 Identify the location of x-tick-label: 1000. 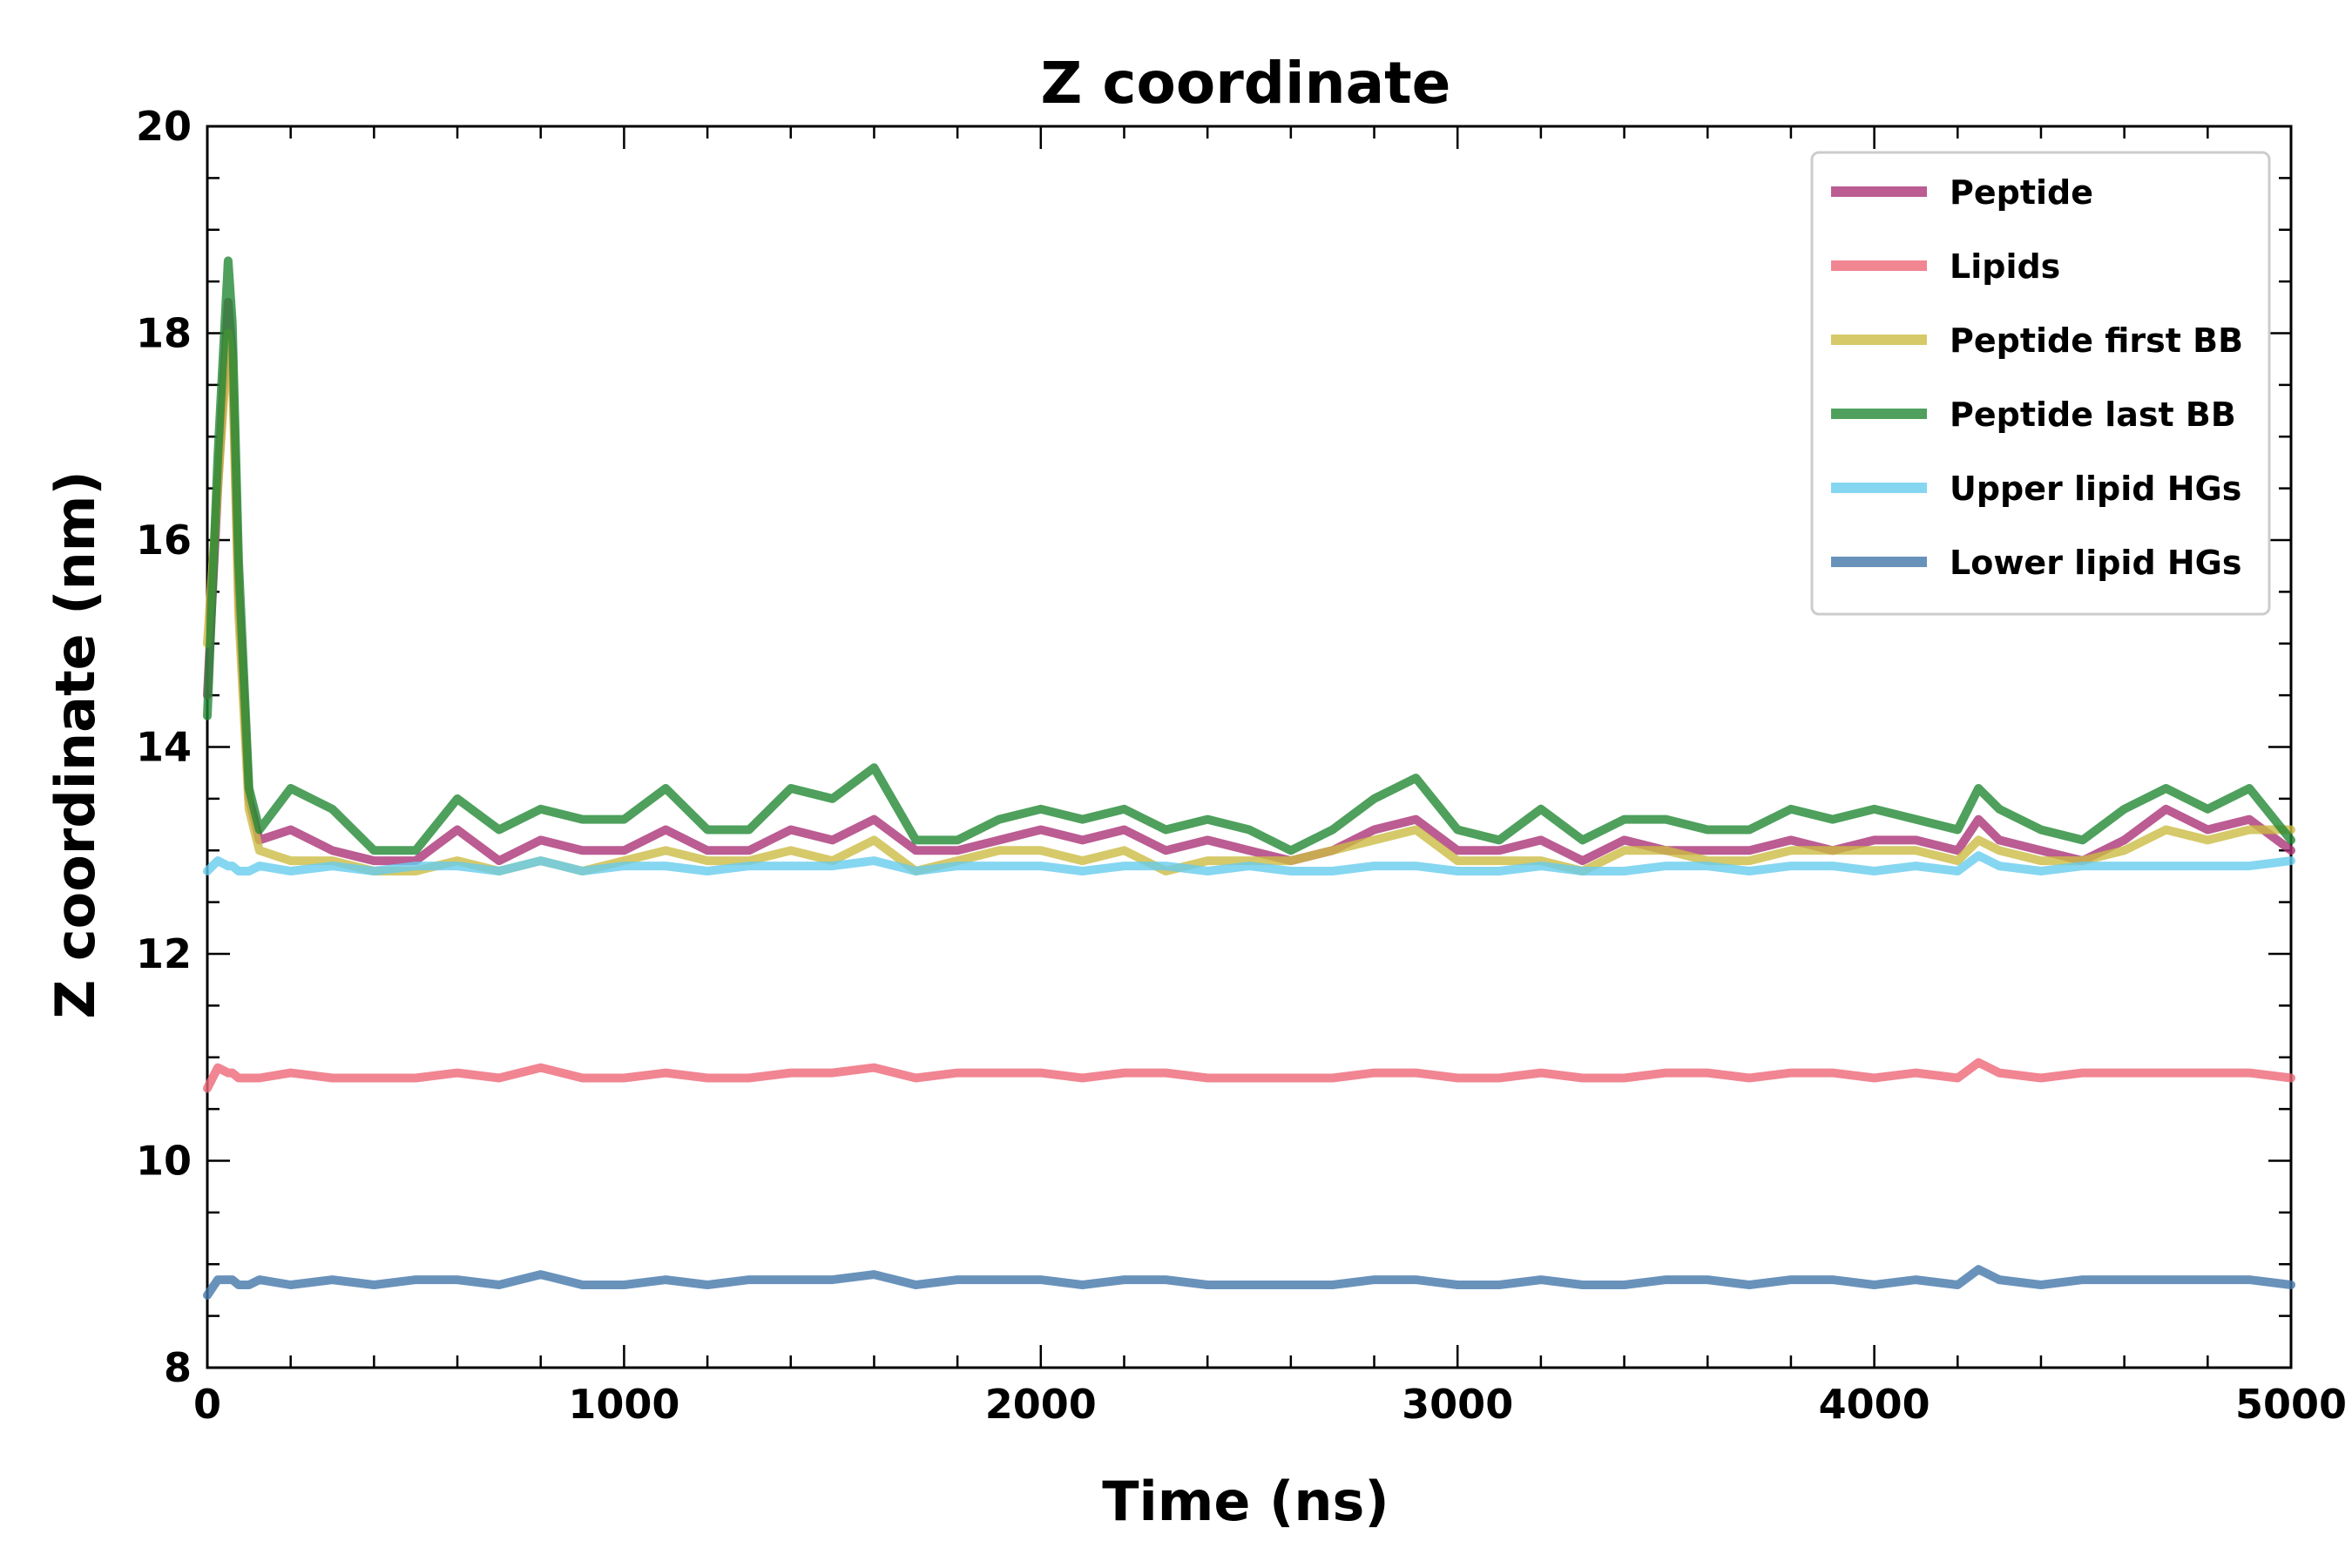
(623, 1404).